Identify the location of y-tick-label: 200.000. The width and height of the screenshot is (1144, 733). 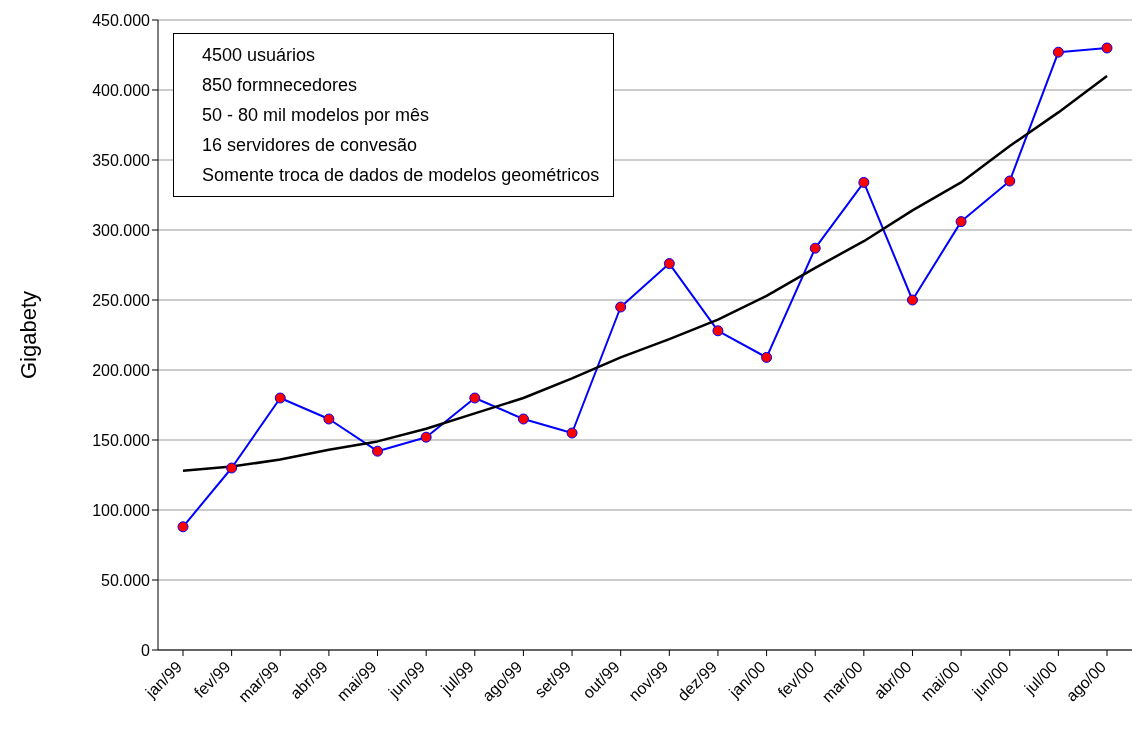
(121, 370).